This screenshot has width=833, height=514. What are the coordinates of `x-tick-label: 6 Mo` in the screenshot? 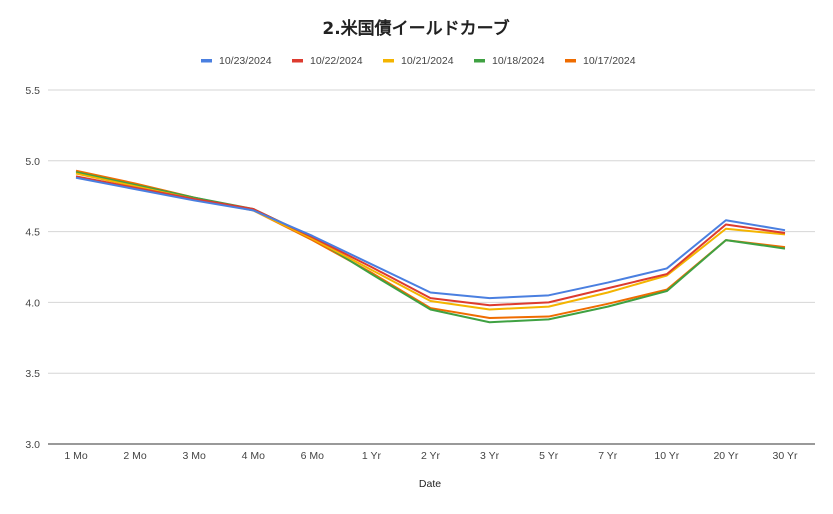 It's located at (313, 456).